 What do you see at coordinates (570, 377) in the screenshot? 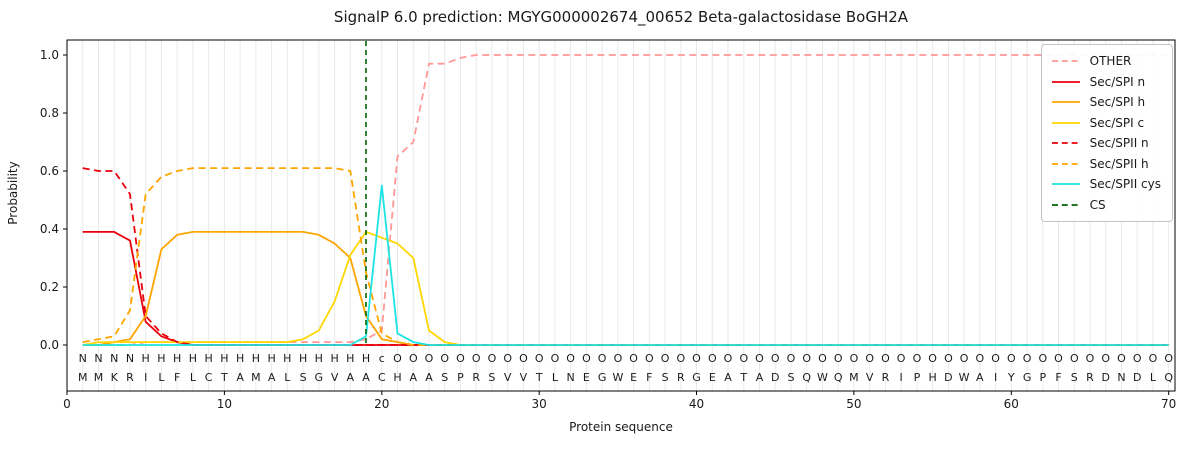
I see `sequence-letter: N` at bounding box center [570, 377].